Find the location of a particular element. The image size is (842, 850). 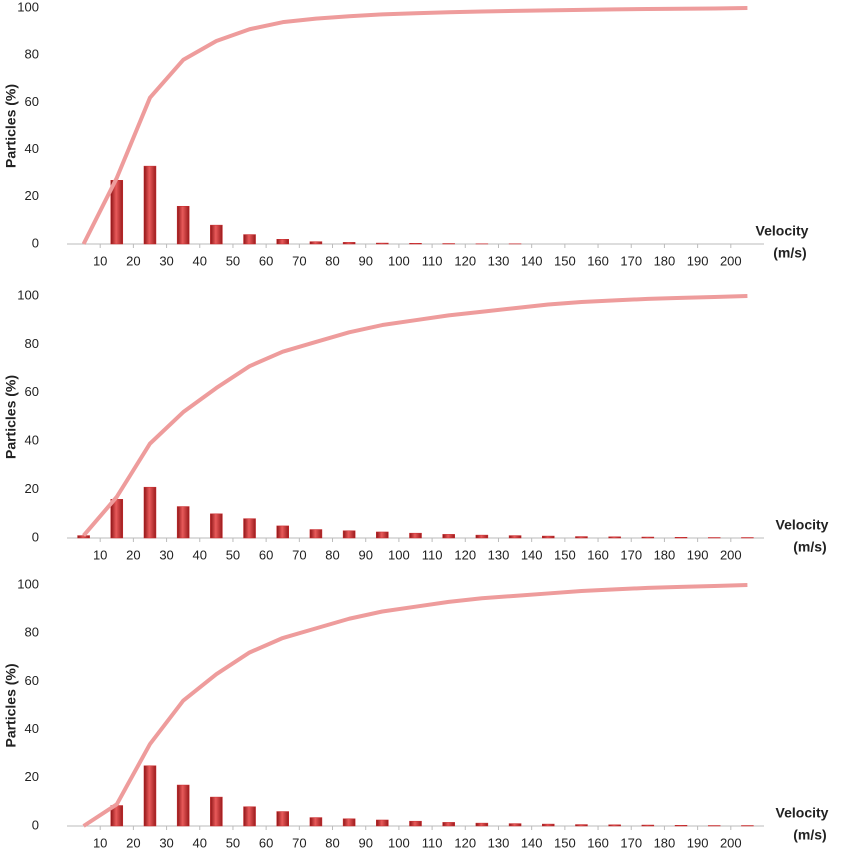

x-tick-label: 130 is located at coordinates (499, 842).